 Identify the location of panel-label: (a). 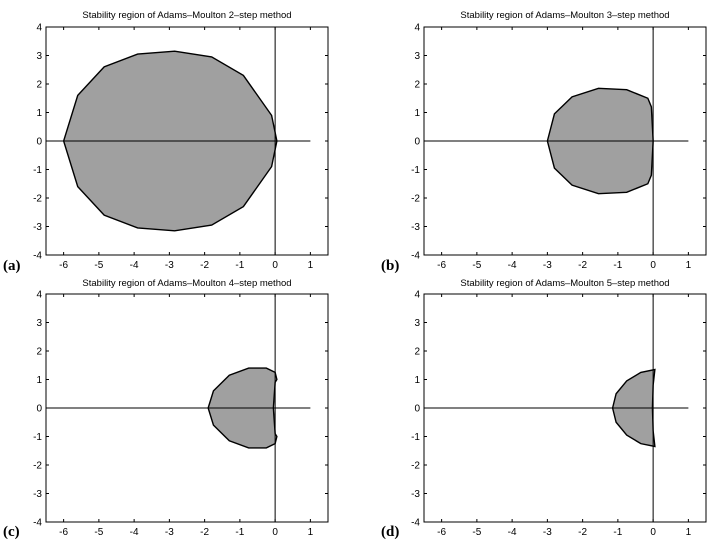
(12, 266).